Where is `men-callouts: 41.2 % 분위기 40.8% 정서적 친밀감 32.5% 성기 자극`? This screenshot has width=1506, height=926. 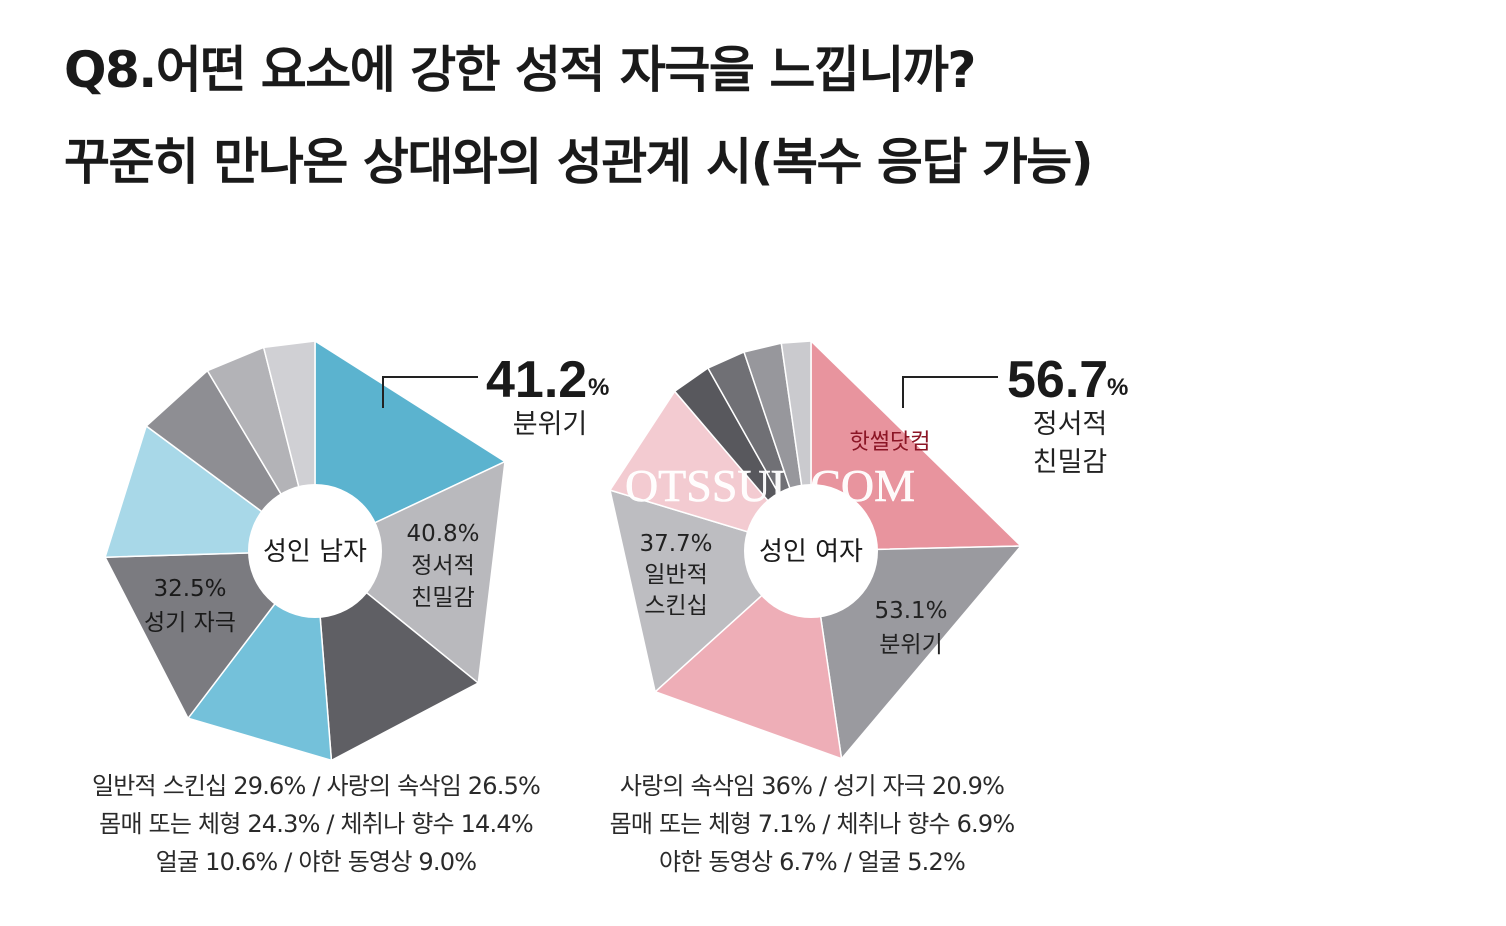 men-callouts: 41.2 % 분위기 40.8% 정서적 친밀감 32.5% 성기 자극 is located at coordinates (376, 493).